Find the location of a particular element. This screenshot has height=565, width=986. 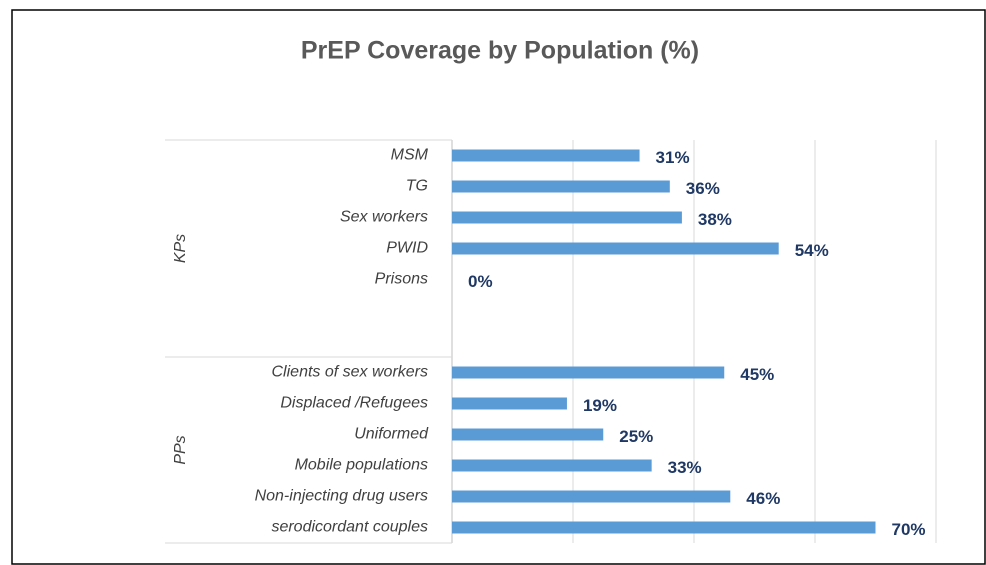

category-label: Displaced /Refugees is located at coordinates (354, 403).